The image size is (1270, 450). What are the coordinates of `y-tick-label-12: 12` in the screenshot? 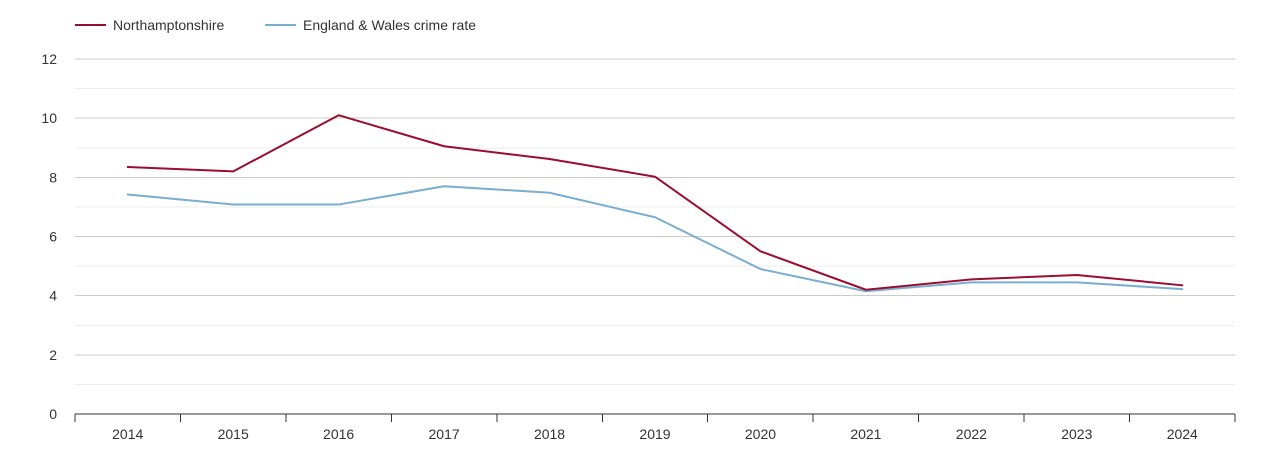 It's located at (49, 59).